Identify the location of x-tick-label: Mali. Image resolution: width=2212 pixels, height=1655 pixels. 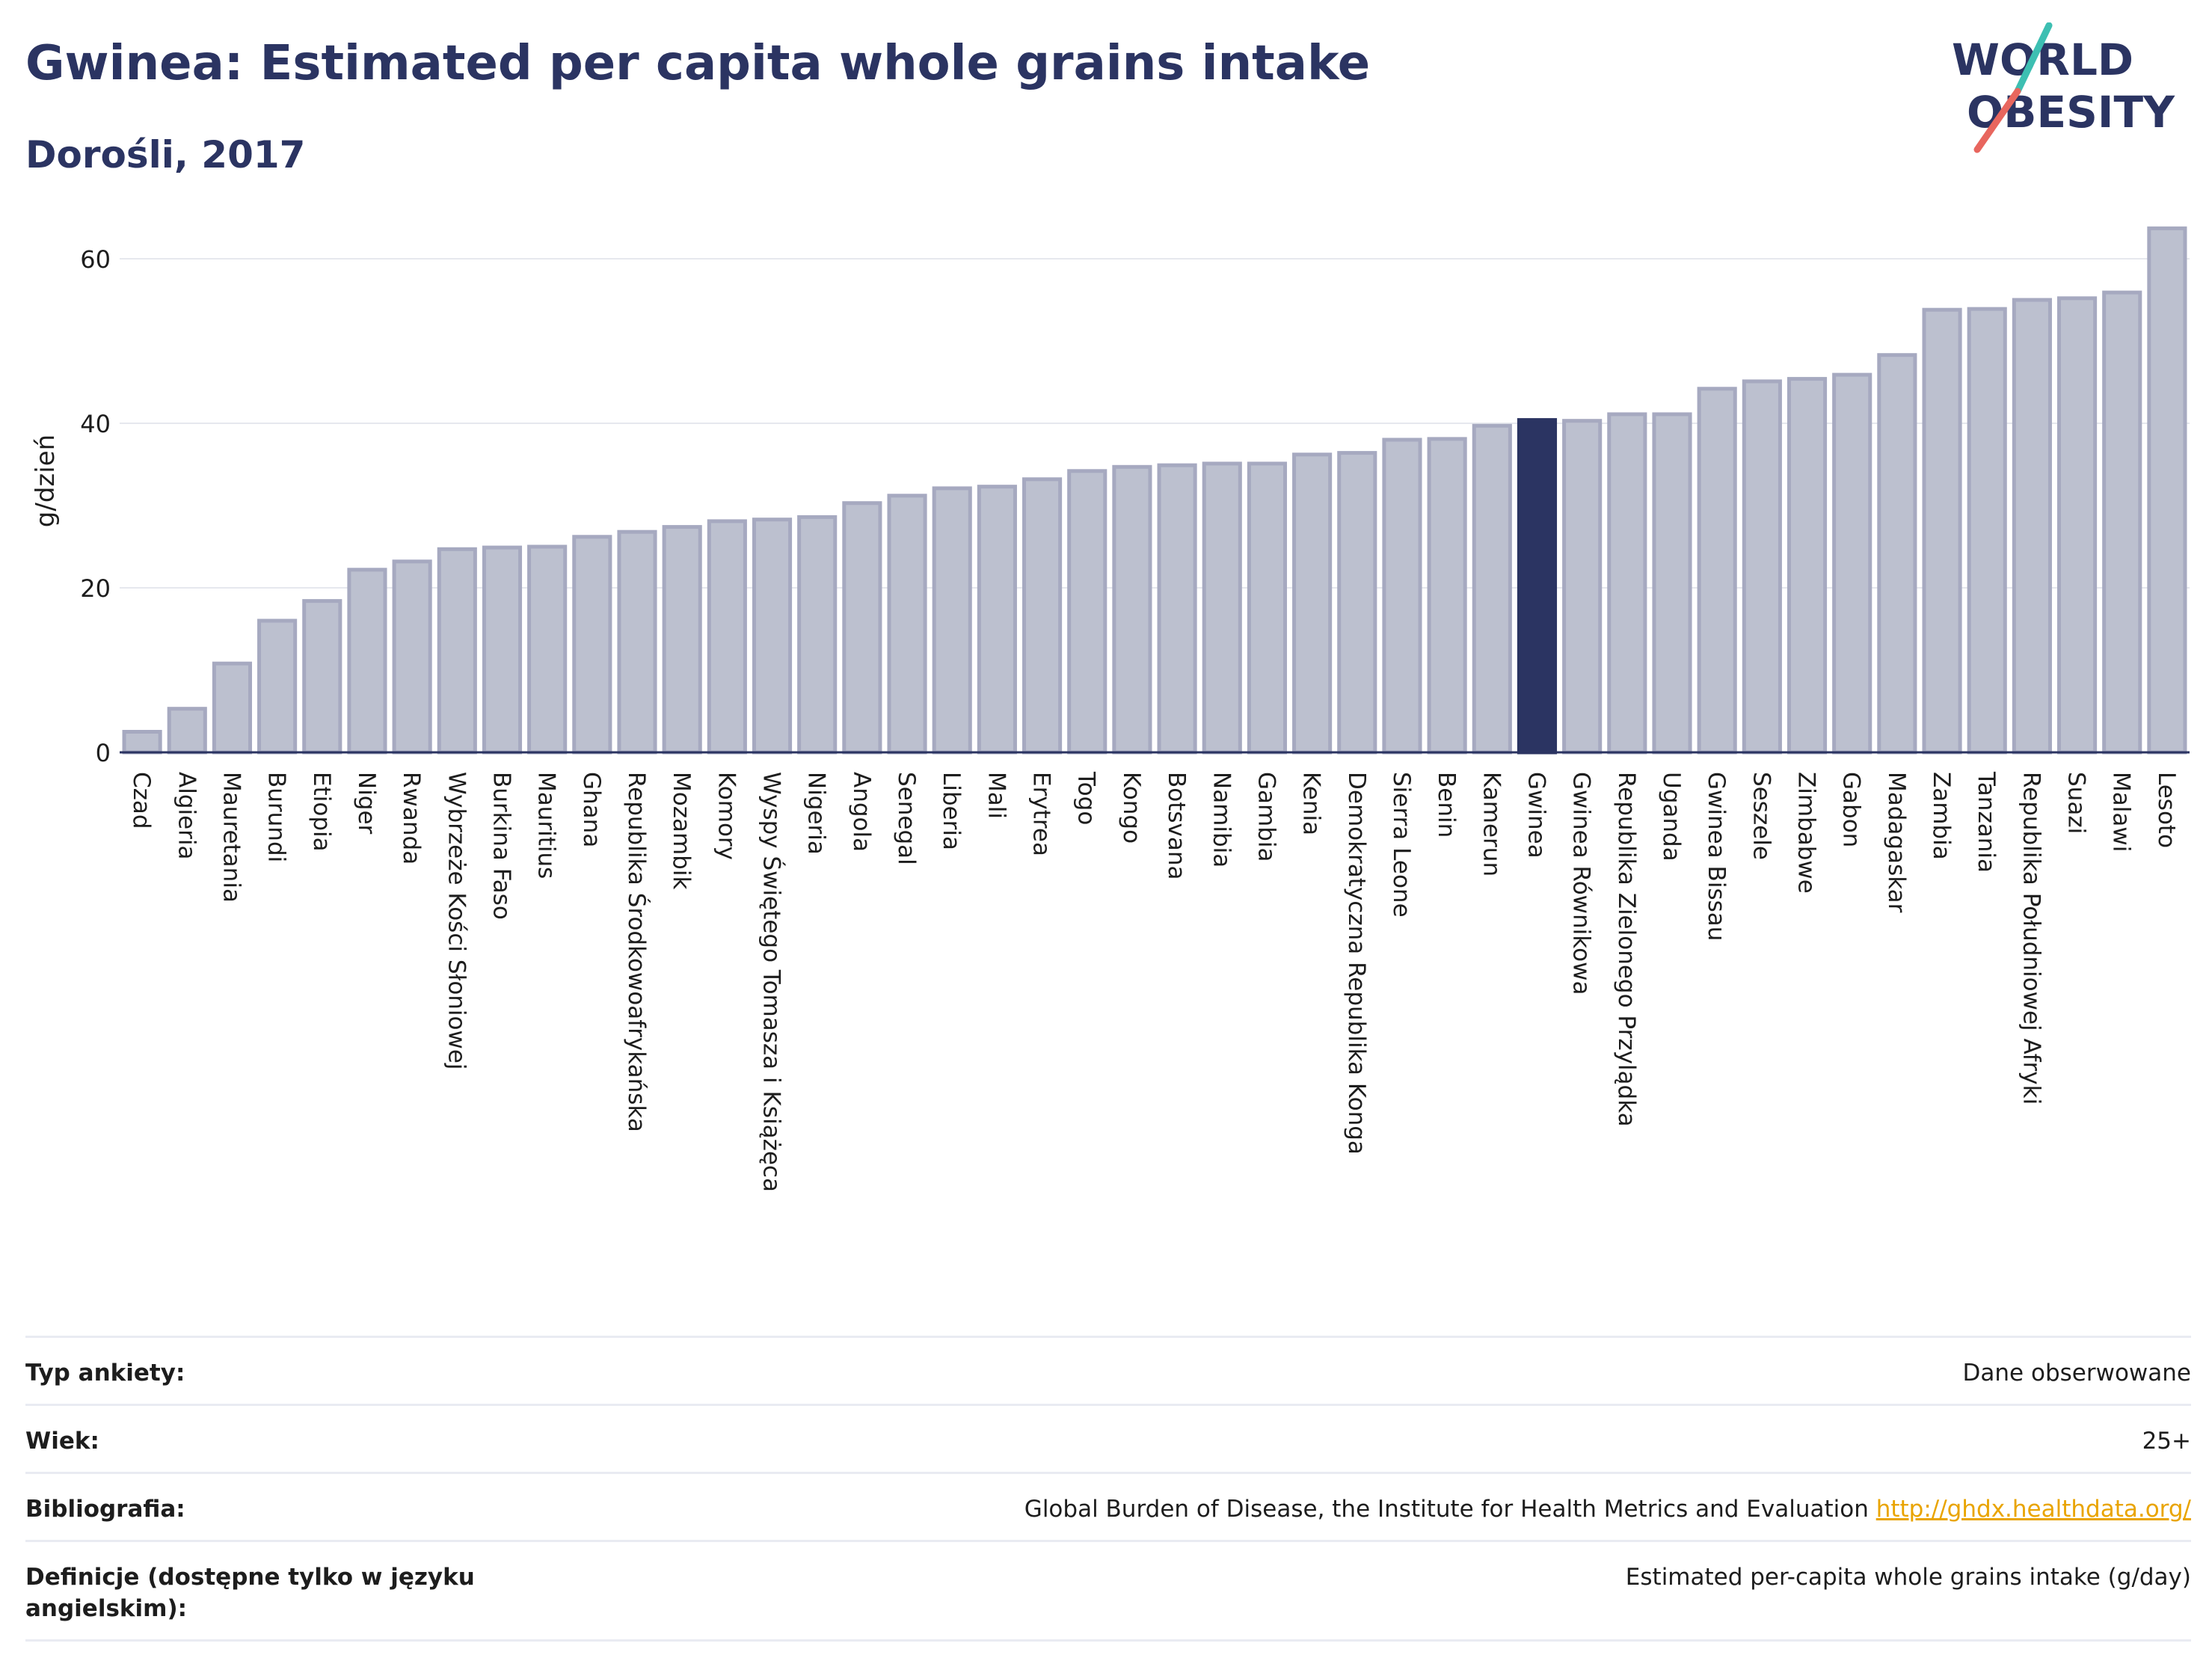
(996, 795).